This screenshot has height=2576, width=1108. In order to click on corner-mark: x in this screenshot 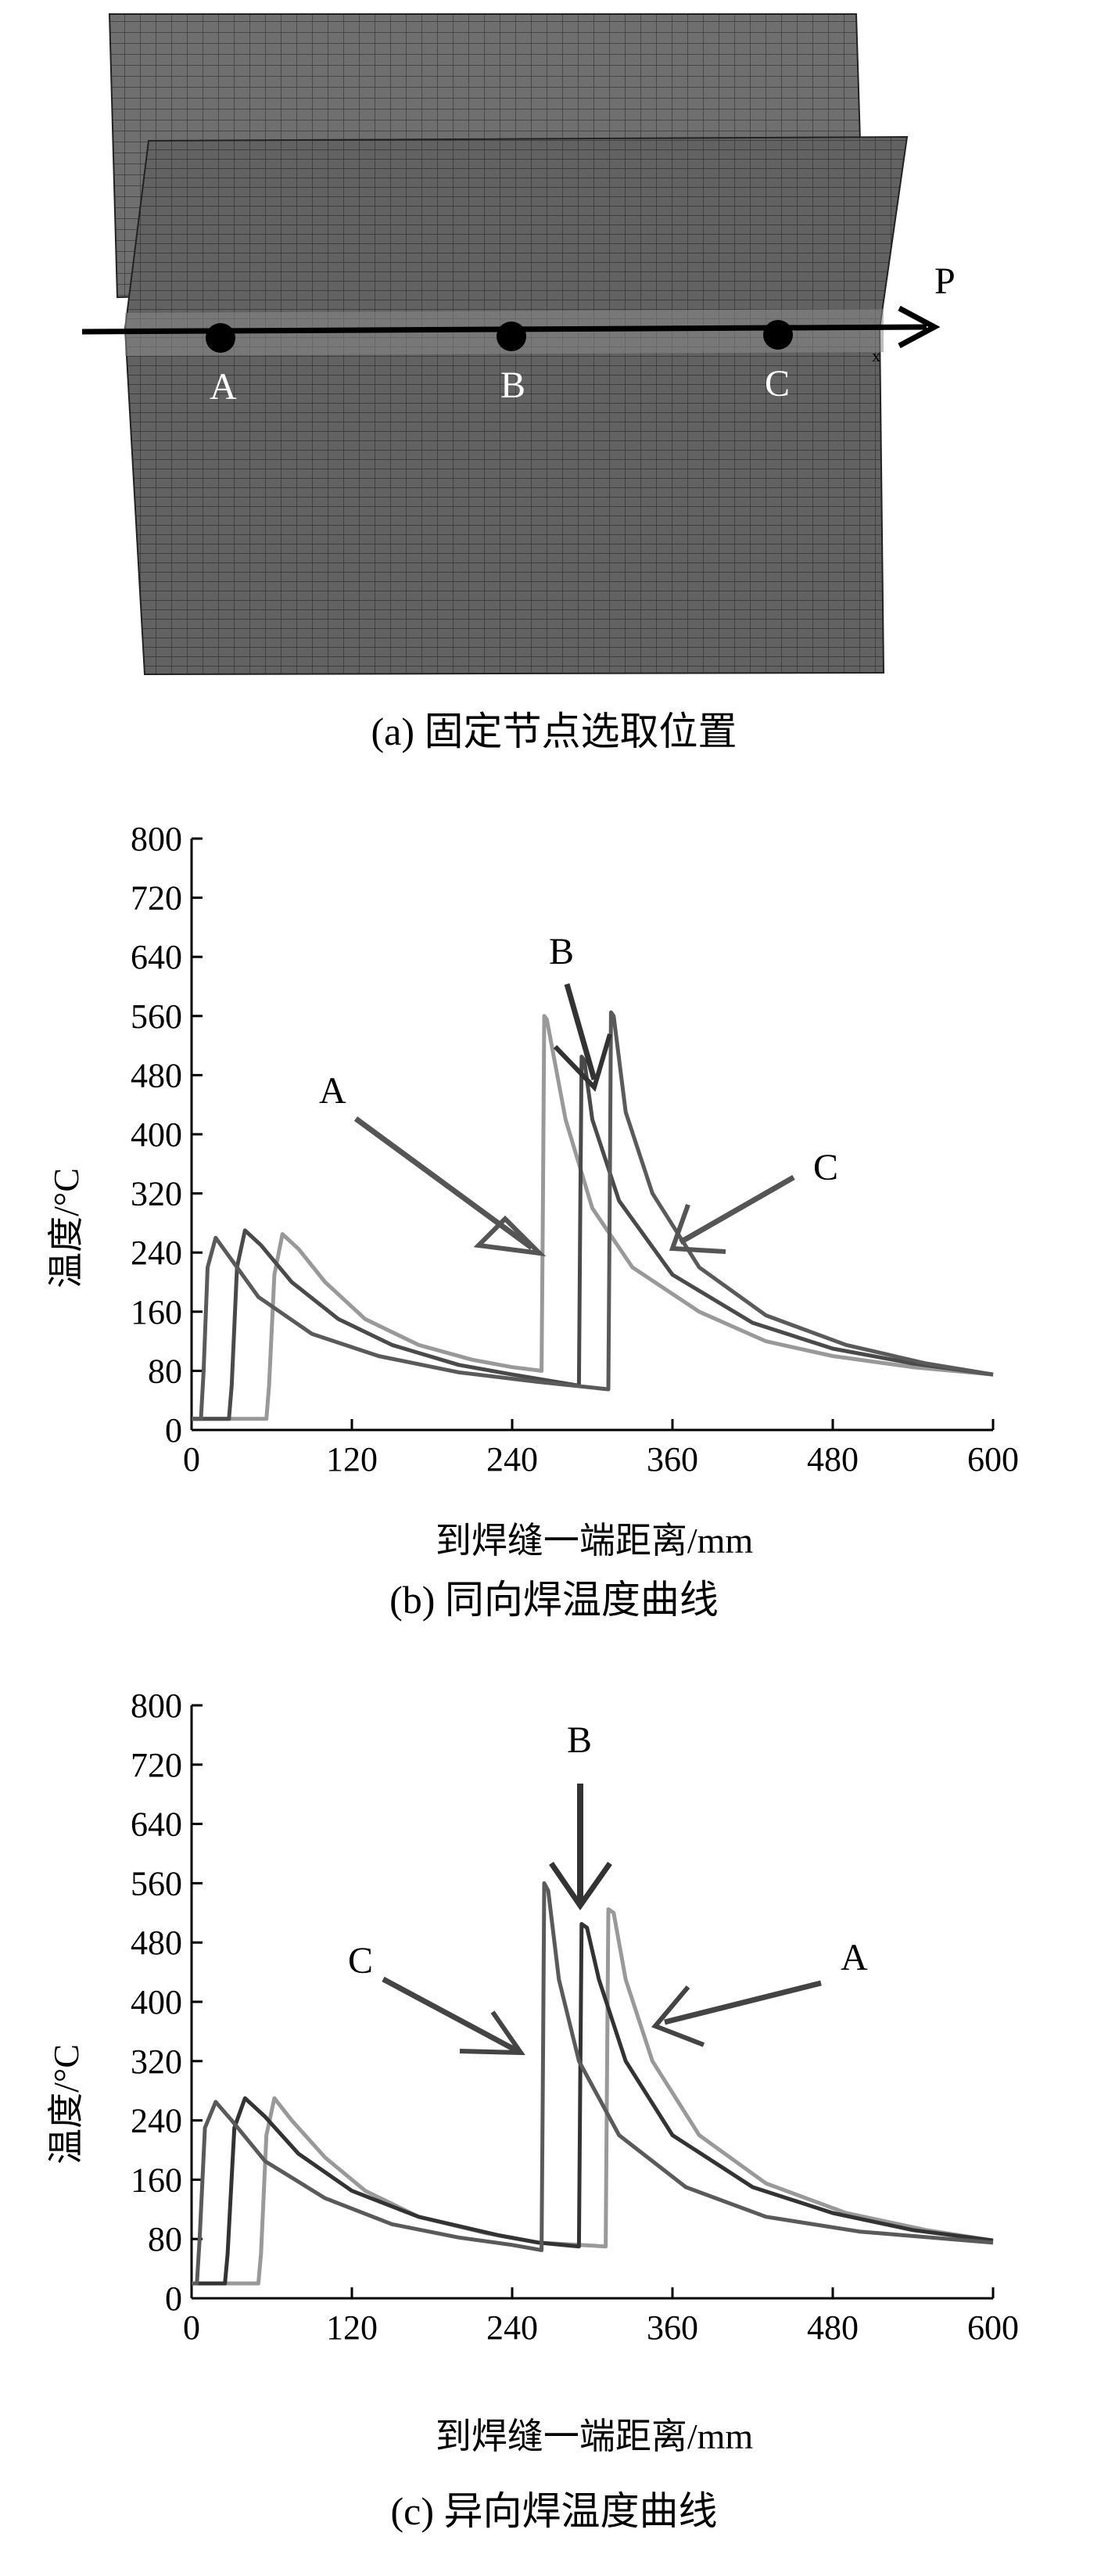, I will do `click(876, 355)`.